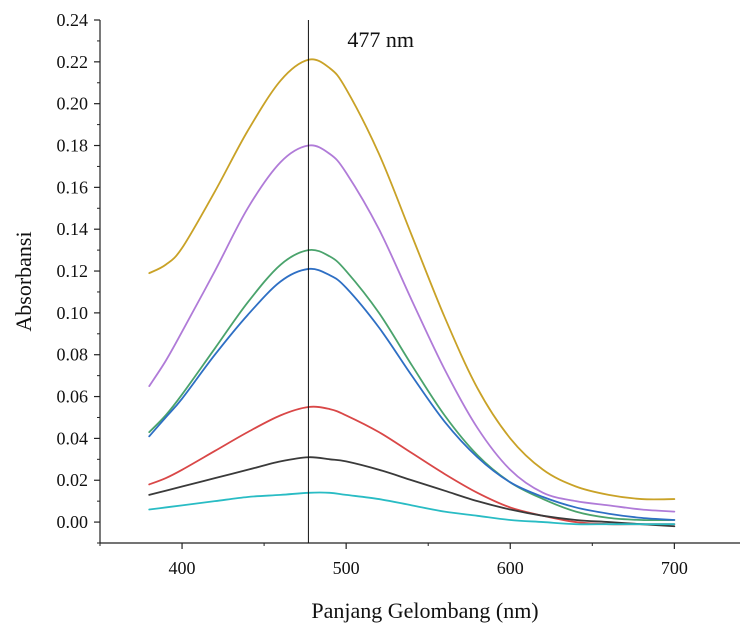 This screenshot has height=633, width=740. Describe the element at coordinates (73, 522) in the screenshot. I see `y-tick-label: 0.00` at that location.